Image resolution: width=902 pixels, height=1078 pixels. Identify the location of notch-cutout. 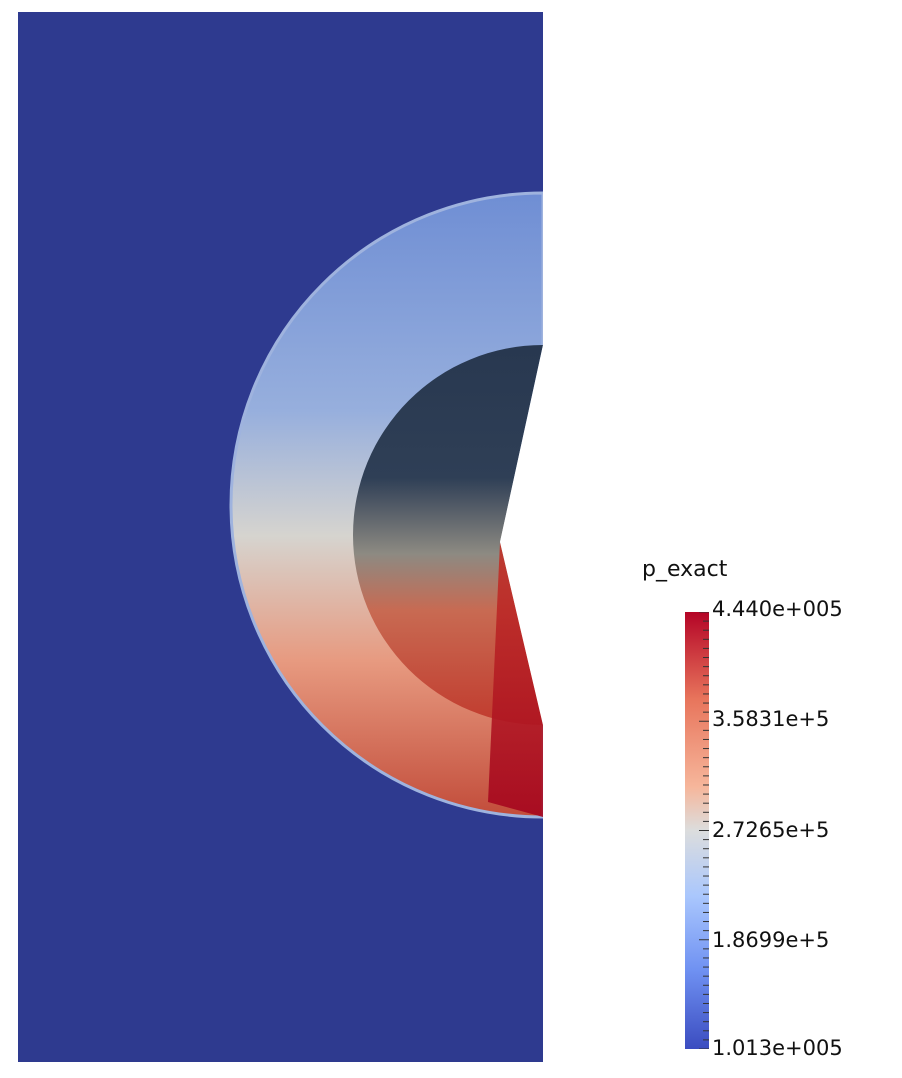
(521, 535).